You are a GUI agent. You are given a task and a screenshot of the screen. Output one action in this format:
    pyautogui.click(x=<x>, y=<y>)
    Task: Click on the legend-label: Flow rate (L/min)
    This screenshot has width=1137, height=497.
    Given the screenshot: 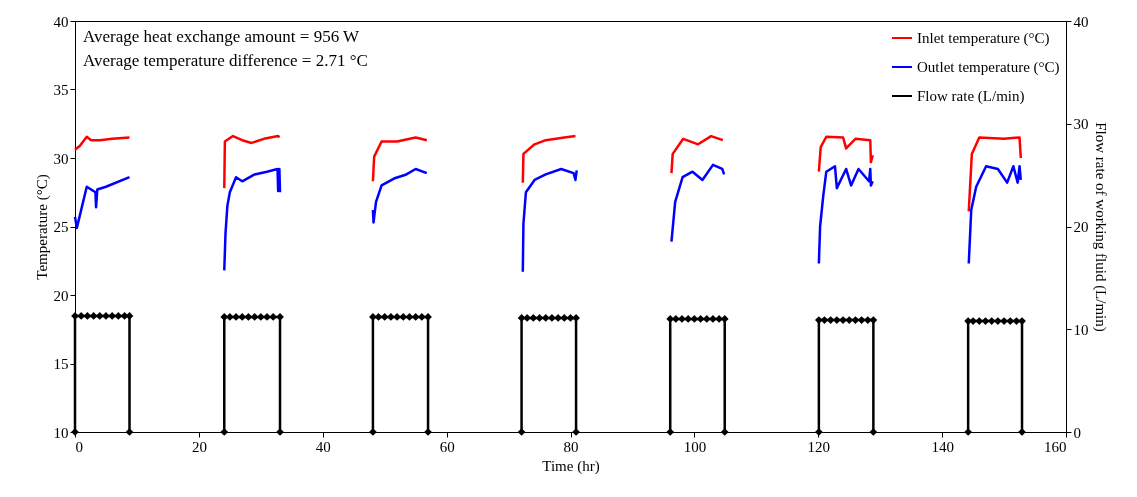 What is the action you would take?
    pyautogui.click(x=971, y=96)
    